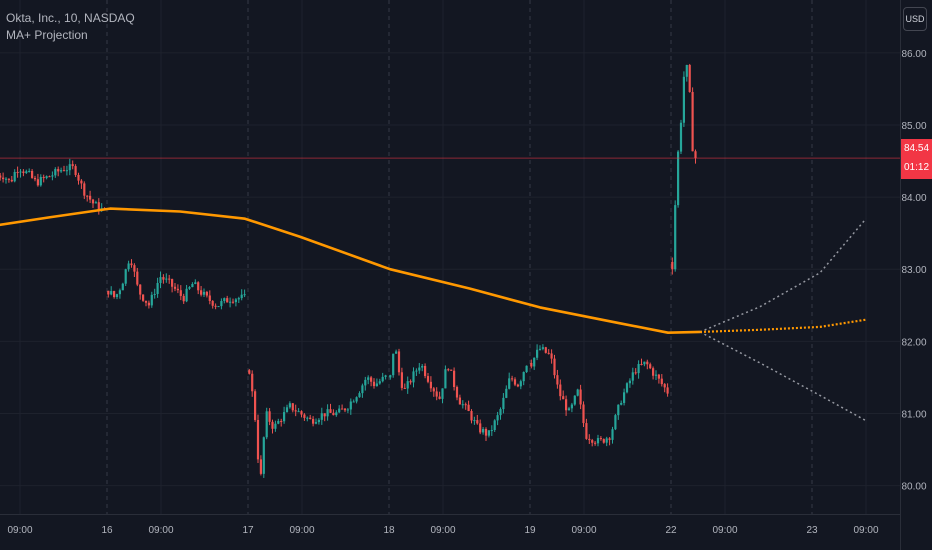 The width and height of the screenshot is (932, 550). Describe the element at coordinates (107, 530) in the screenshot. I see `time-tick-label: 16` at that location.